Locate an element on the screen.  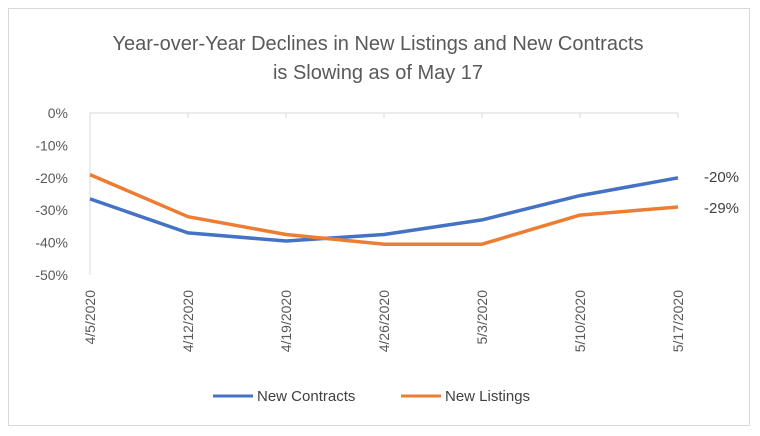
x-tick-label: 4/5/2020 is located at coordinates (90, 317).